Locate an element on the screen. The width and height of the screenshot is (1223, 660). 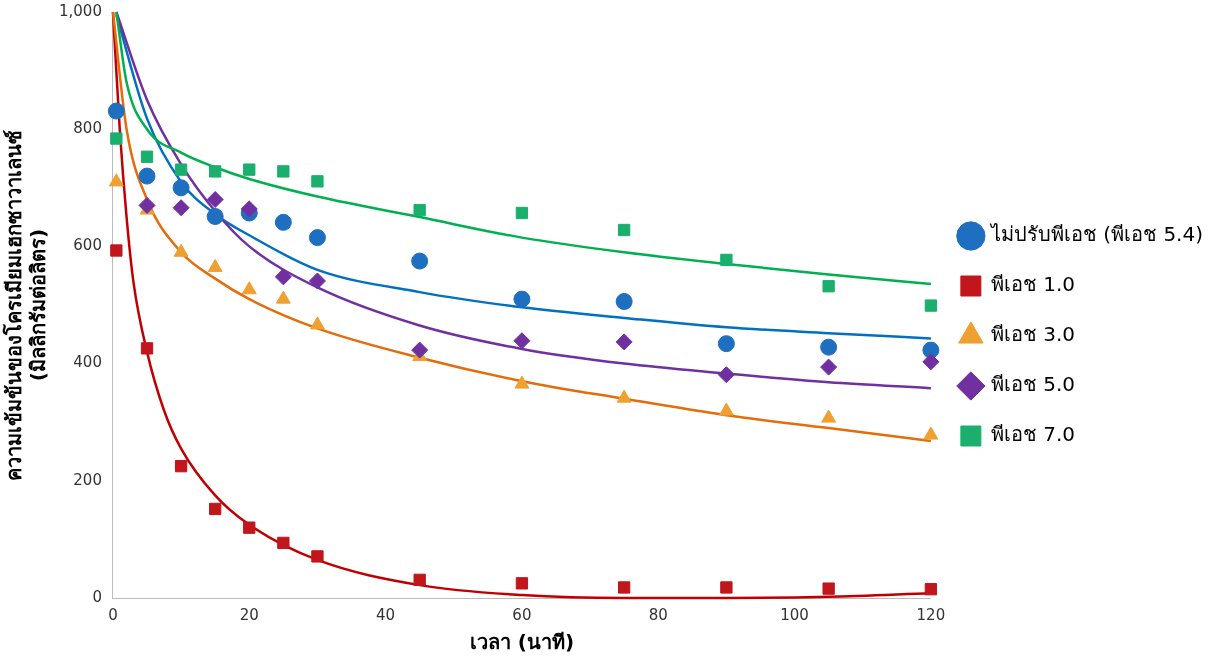
y-tick-label: 1,000 is located at coordinates (80, 10).